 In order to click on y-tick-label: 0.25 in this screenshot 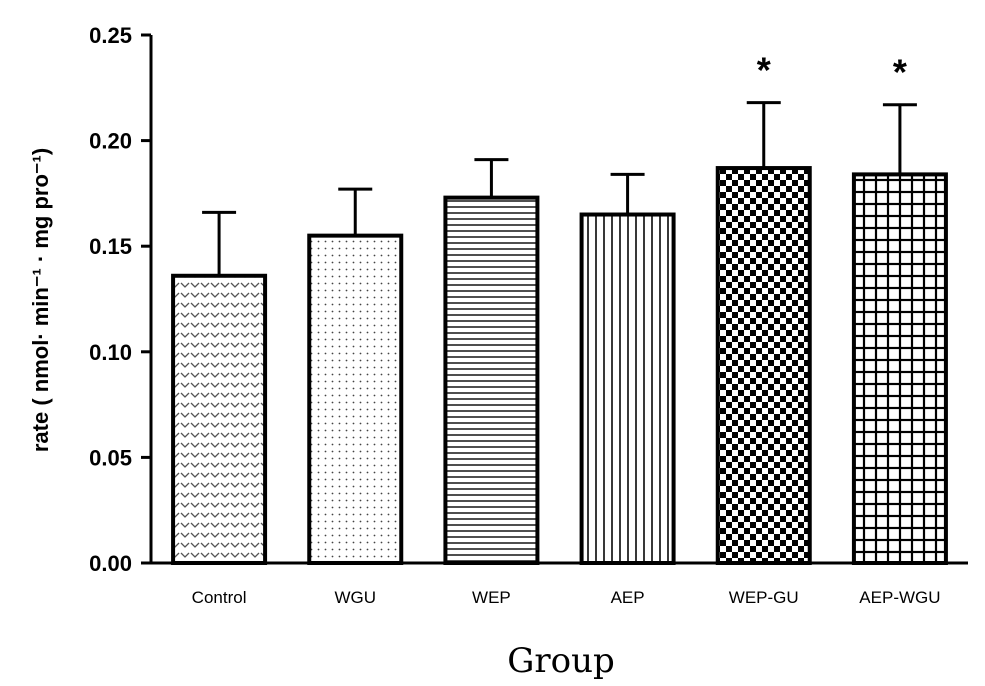, I will do `click(110, 35)`.